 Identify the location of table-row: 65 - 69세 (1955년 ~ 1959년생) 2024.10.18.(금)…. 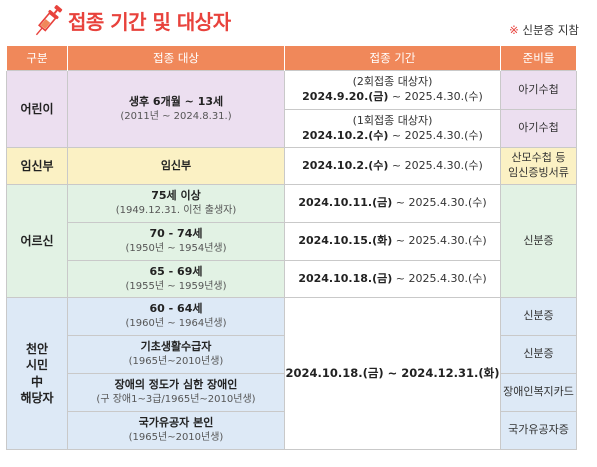
(292, 279).